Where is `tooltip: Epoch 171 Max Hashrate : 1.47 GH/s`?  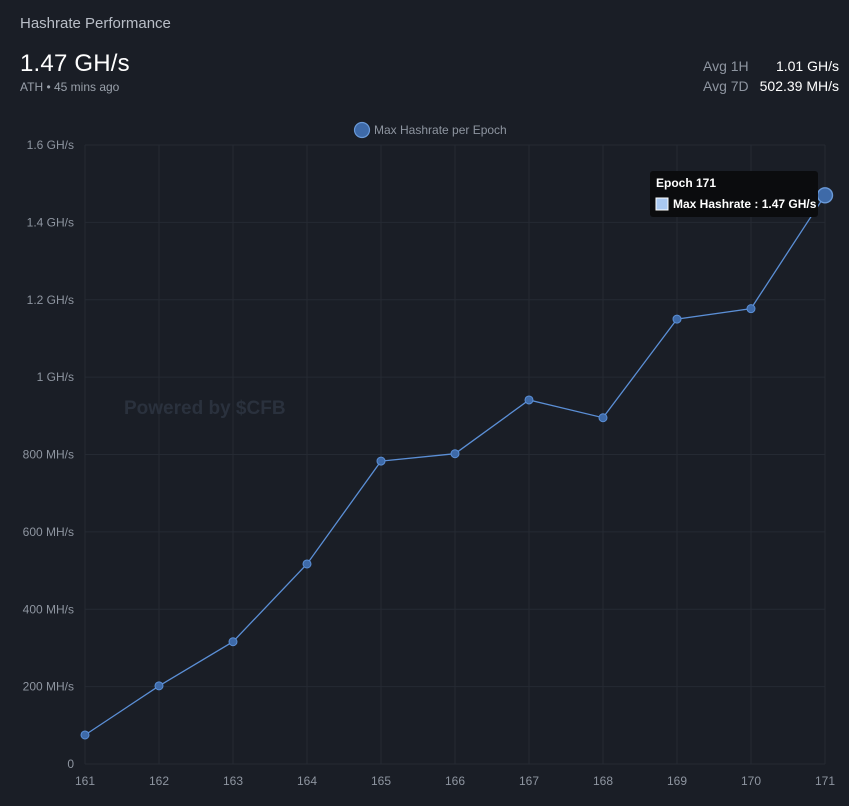 tooltip: Epoch 171 Max Hashrate : 1.47 GH/s is located at coordinates (734, 194).